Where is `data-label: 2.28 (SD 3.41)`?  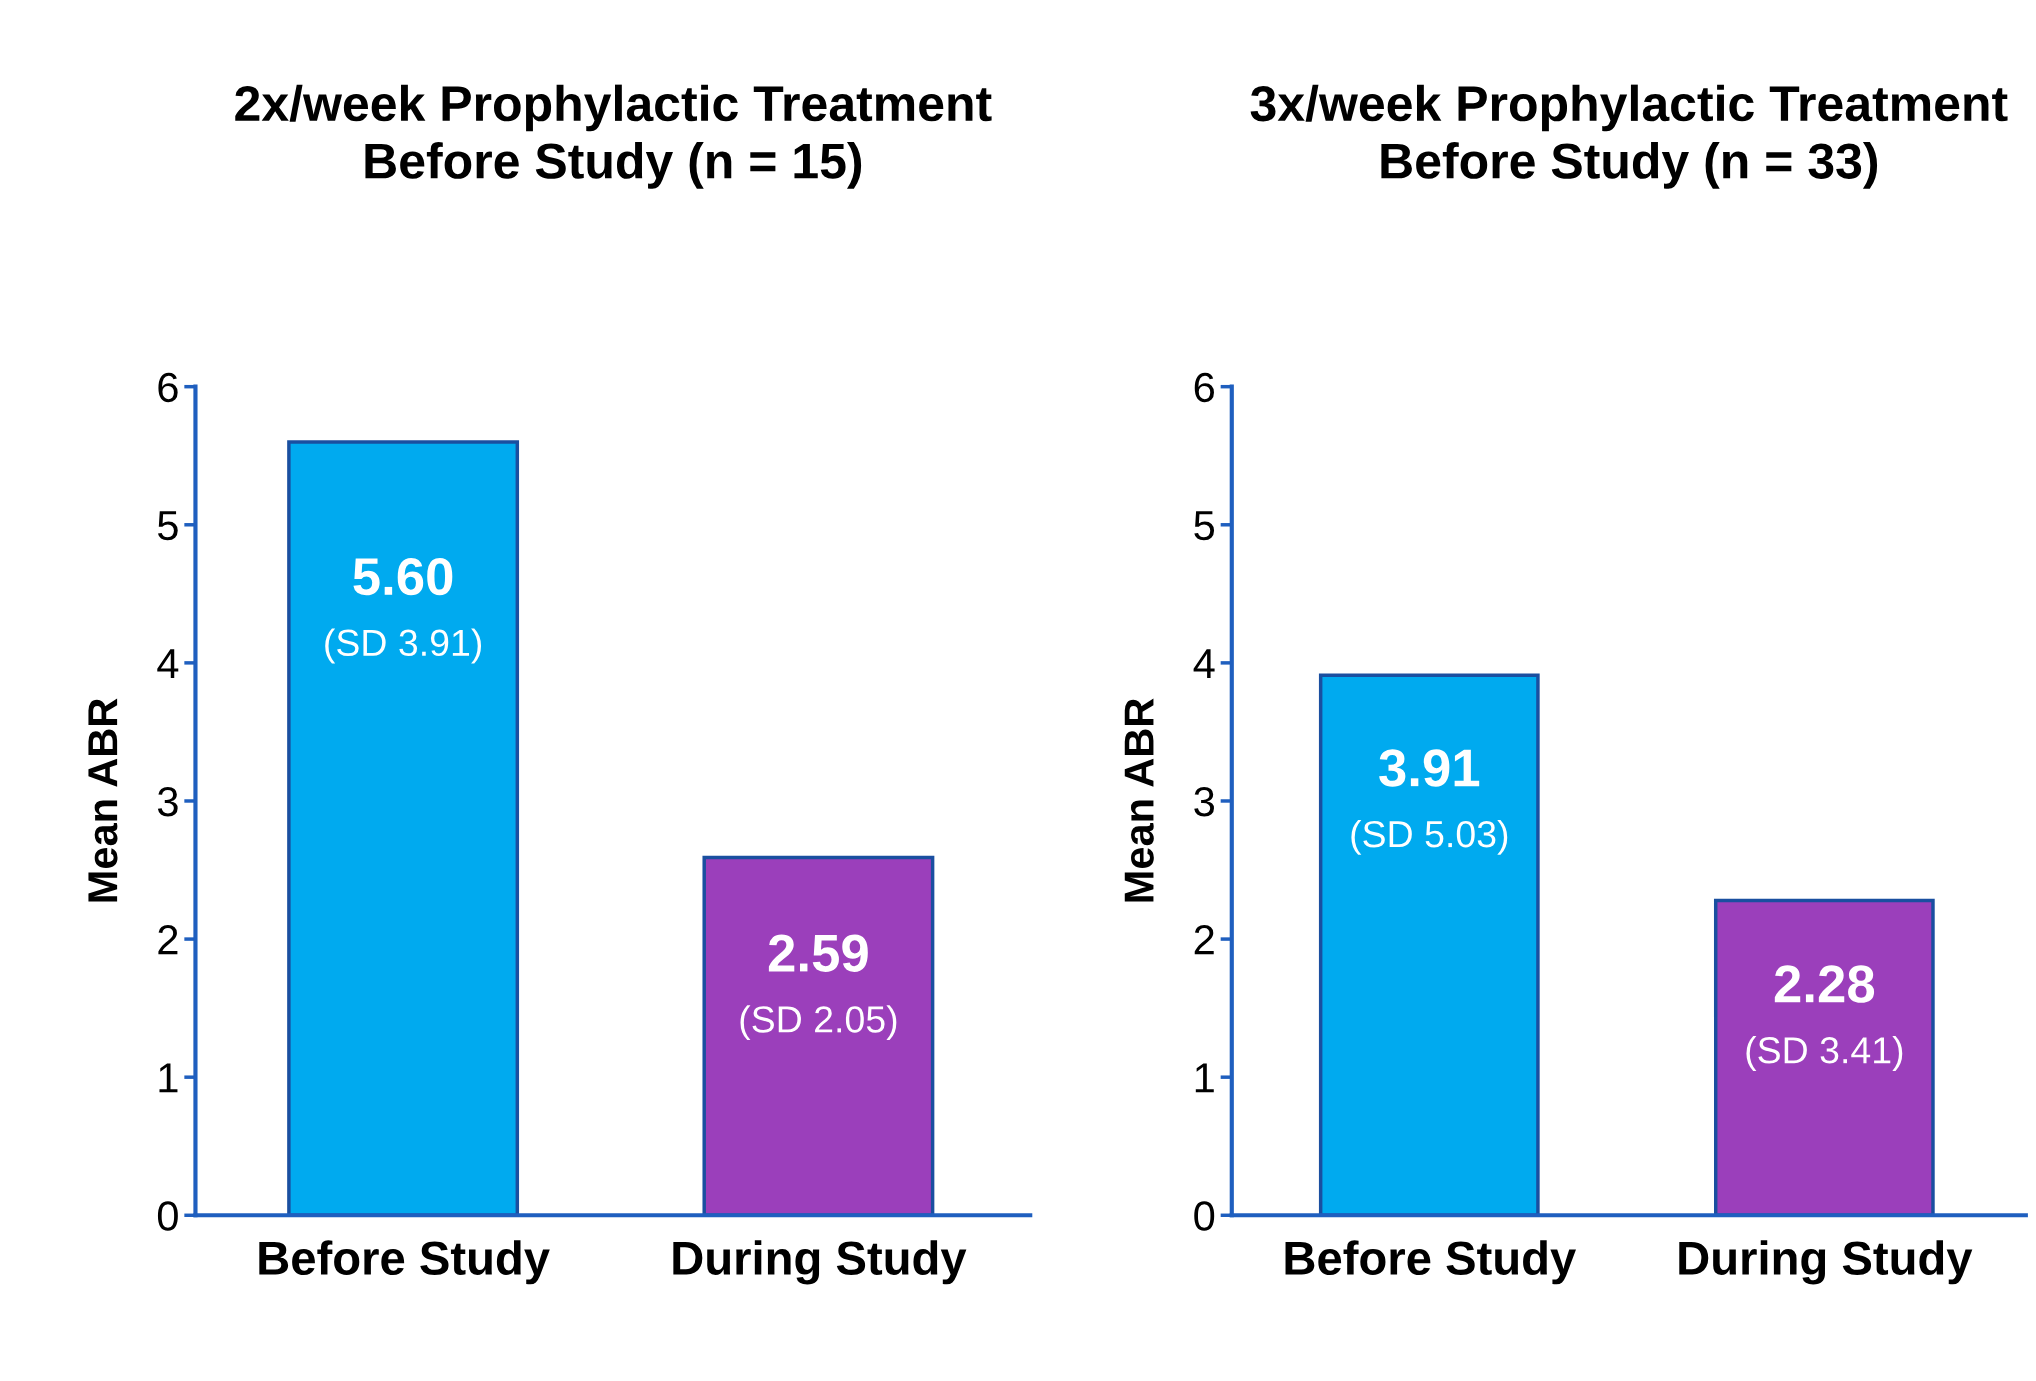
data-label: 2.28 (SD 3.41) is located at coordinates (1824, 1018).